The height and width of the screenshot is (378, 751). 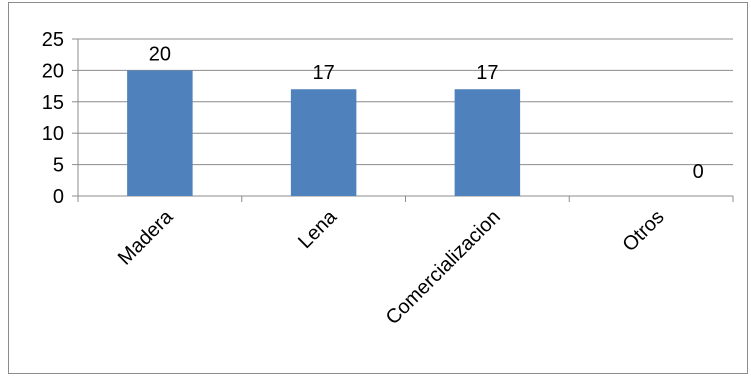 I want to click on data-label-otros: 0, so click(x=698, y=172).